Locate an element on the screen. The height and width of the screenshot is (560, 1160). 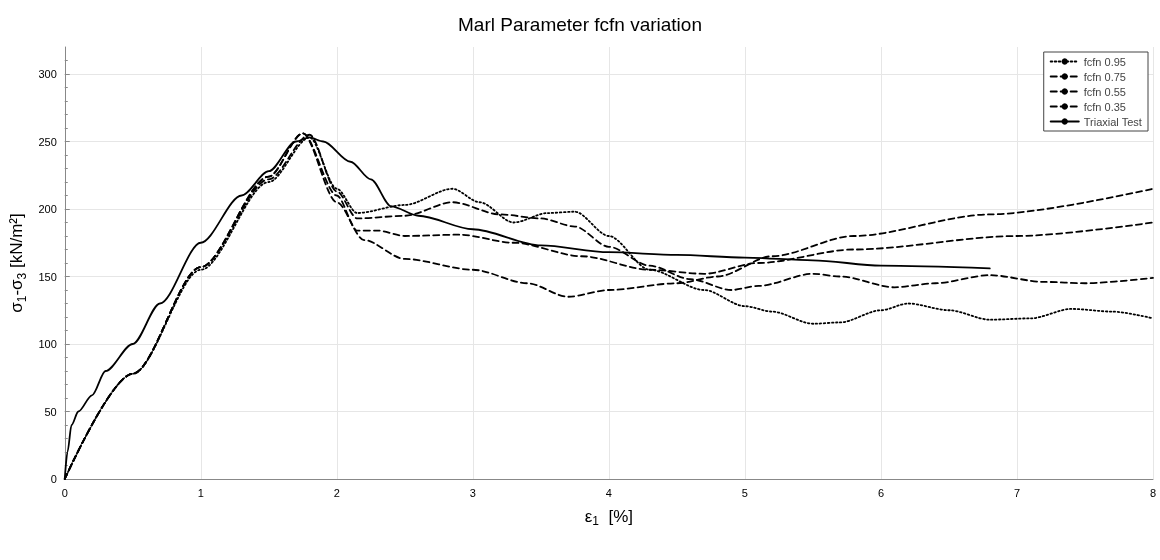
x-tick-label: 8 is located at coordinates (1153, 492).